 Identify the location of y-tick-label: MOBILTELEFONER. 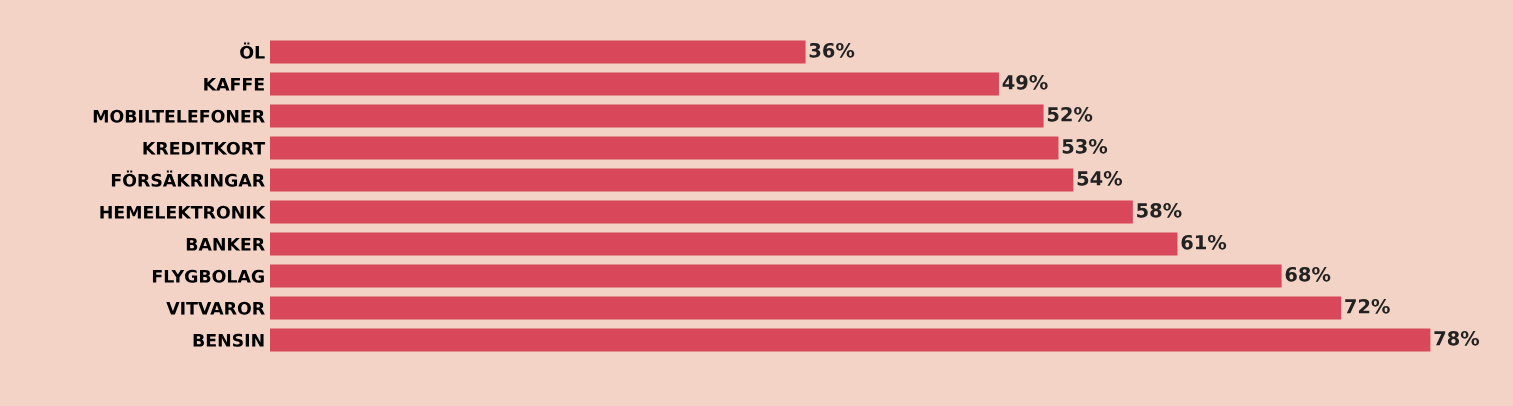
(179, 116).